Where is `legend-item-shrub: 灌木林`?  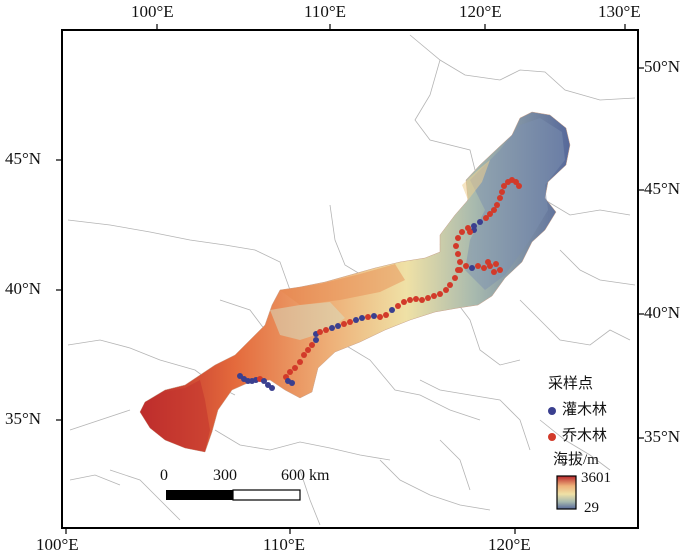
legend-item-shrub: 灌木林 is located at coordinates (577, 408).